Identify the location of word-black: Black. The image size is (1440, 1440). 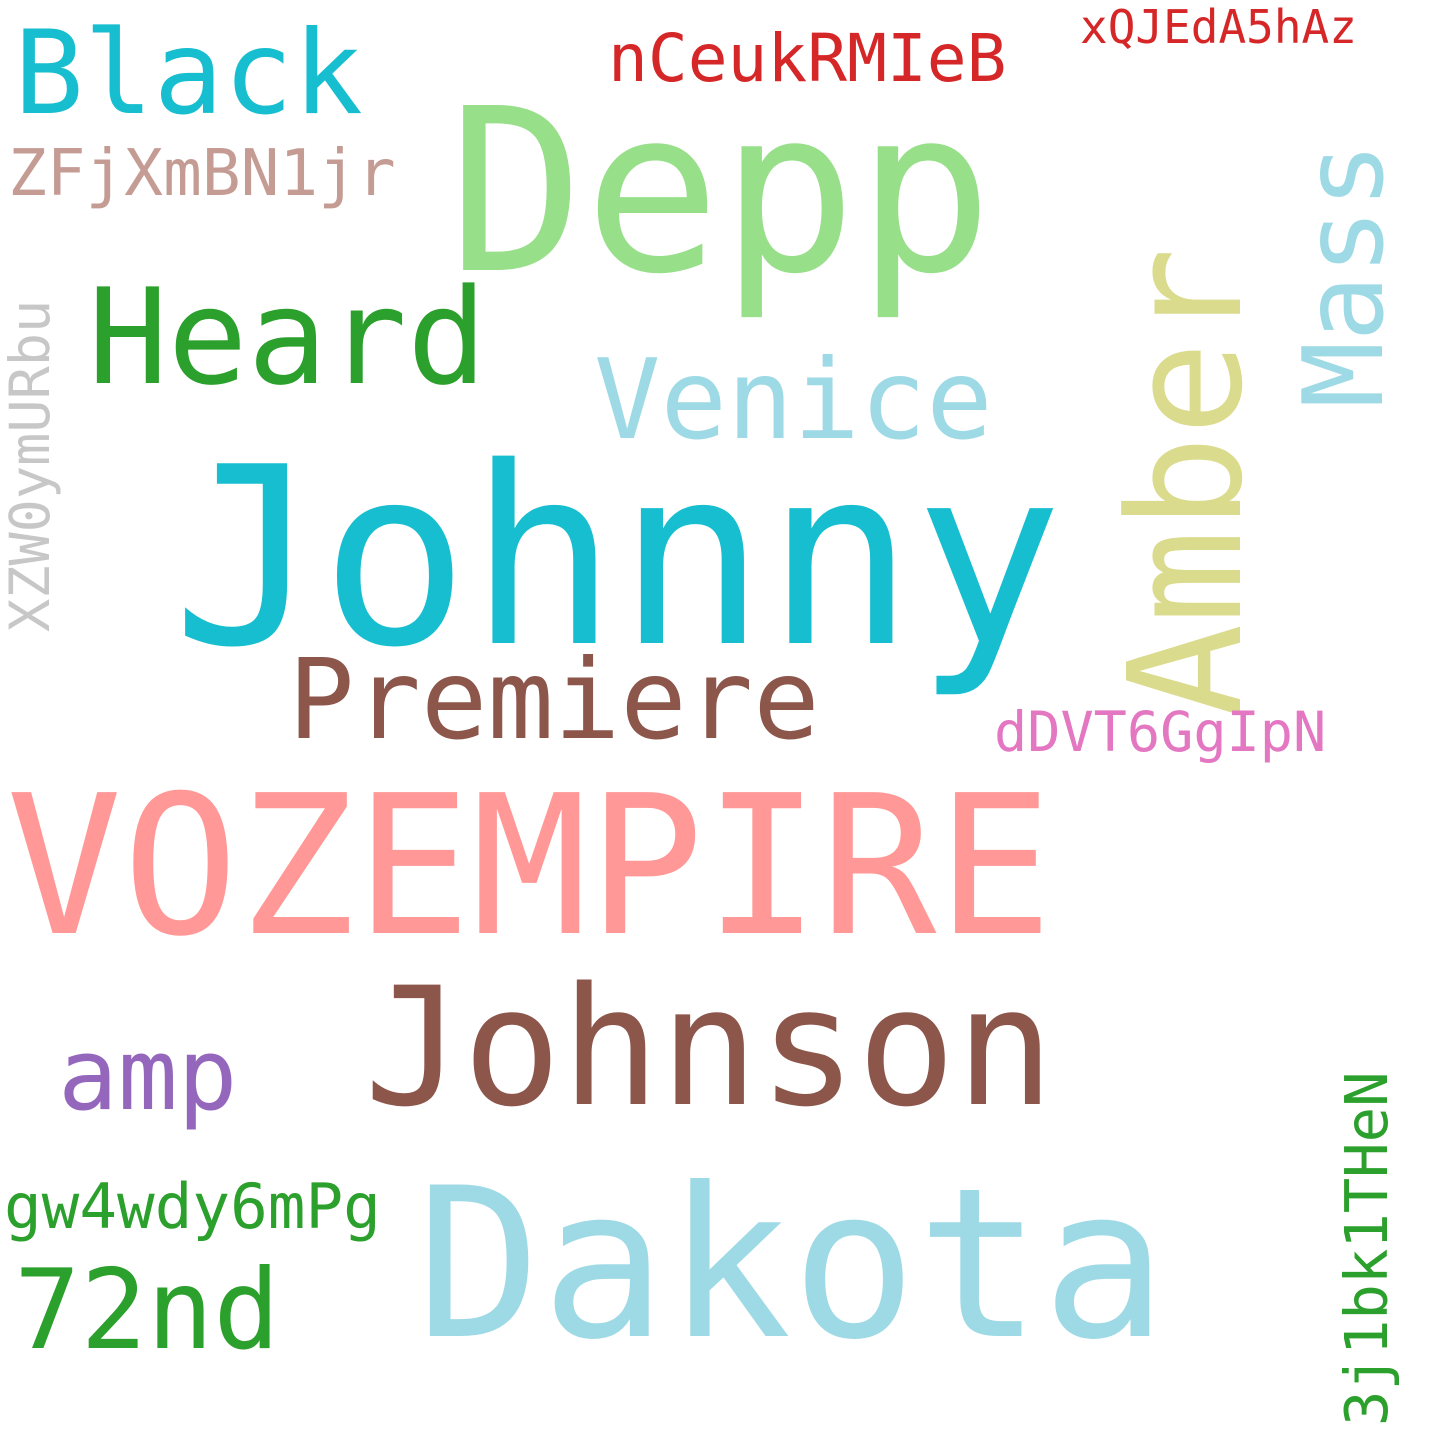
(188, 73).